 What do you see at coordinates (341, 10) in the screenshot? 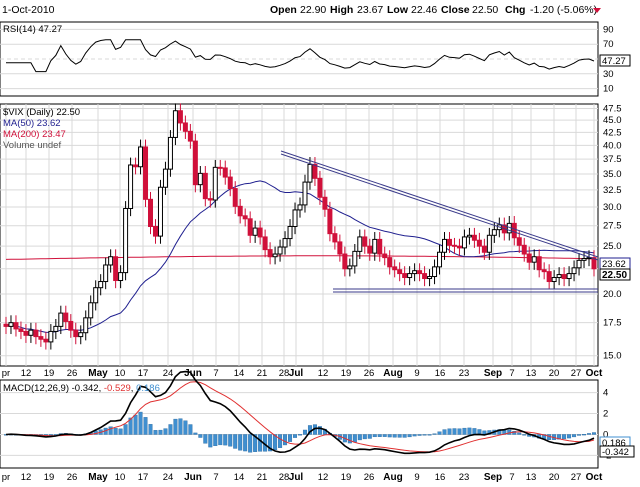
I see `header-high-label: High` at bounding box center [341, 10].